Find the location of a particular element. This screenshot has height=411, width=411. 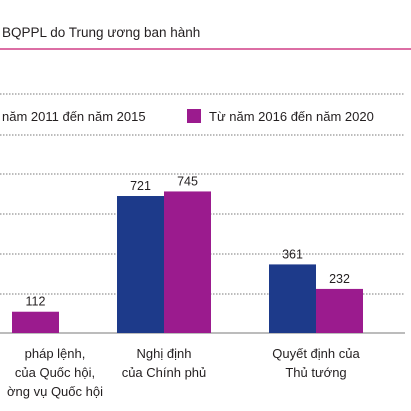

category-label-1-line-2: của Quốc hội, is located at coordinates (55, 372).